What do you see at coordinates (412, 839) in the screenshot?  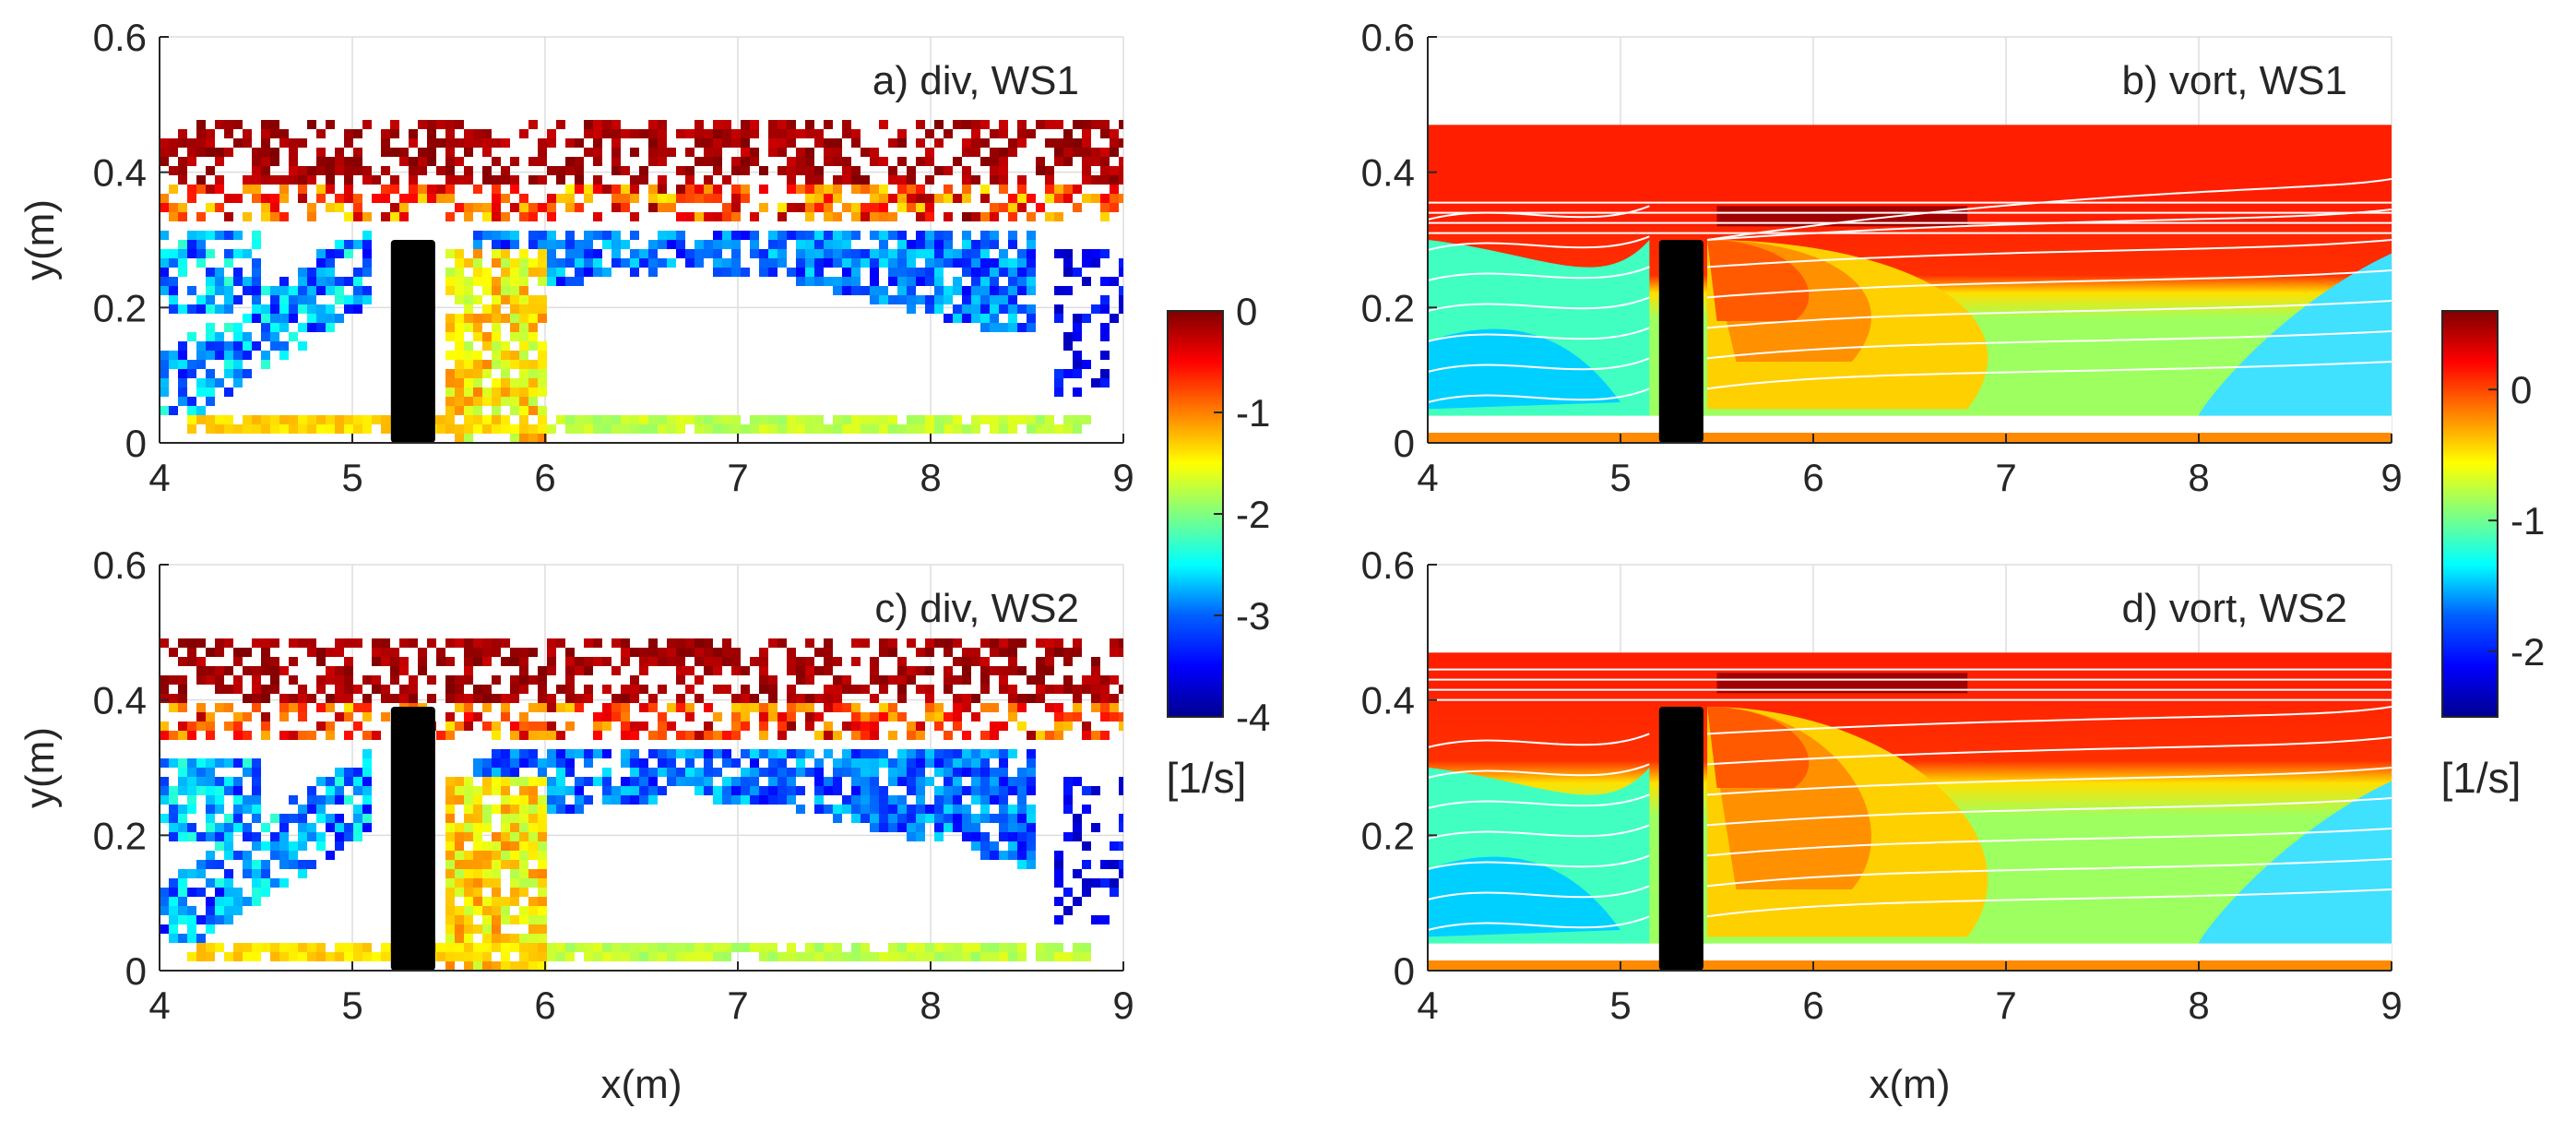 I see `obstacle-block` at bounding box center [412, 839].